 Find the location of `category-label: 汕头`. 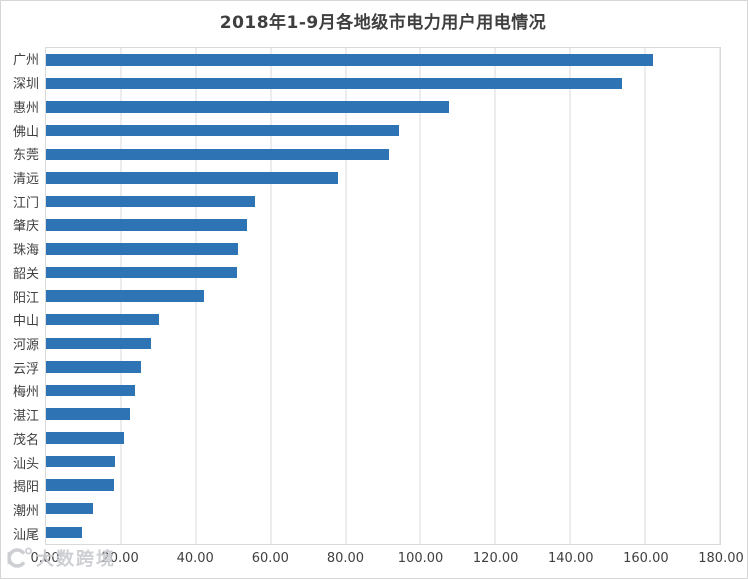

category-label: 汕头 is located at coordinates (25, 464).